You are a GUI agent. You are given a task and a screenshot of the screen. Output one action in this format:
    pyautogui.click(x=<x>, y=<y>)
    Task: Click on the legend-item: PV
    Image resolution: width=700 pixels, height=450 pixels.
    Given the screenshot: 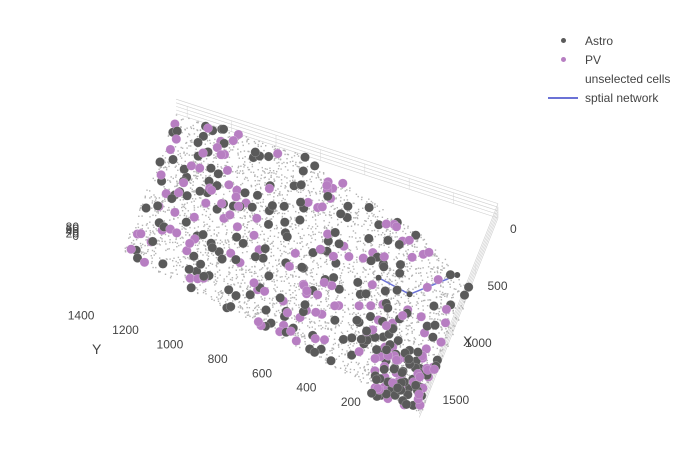 What is the action you would take?
    pyautogui.click(x=623, y=59)
    